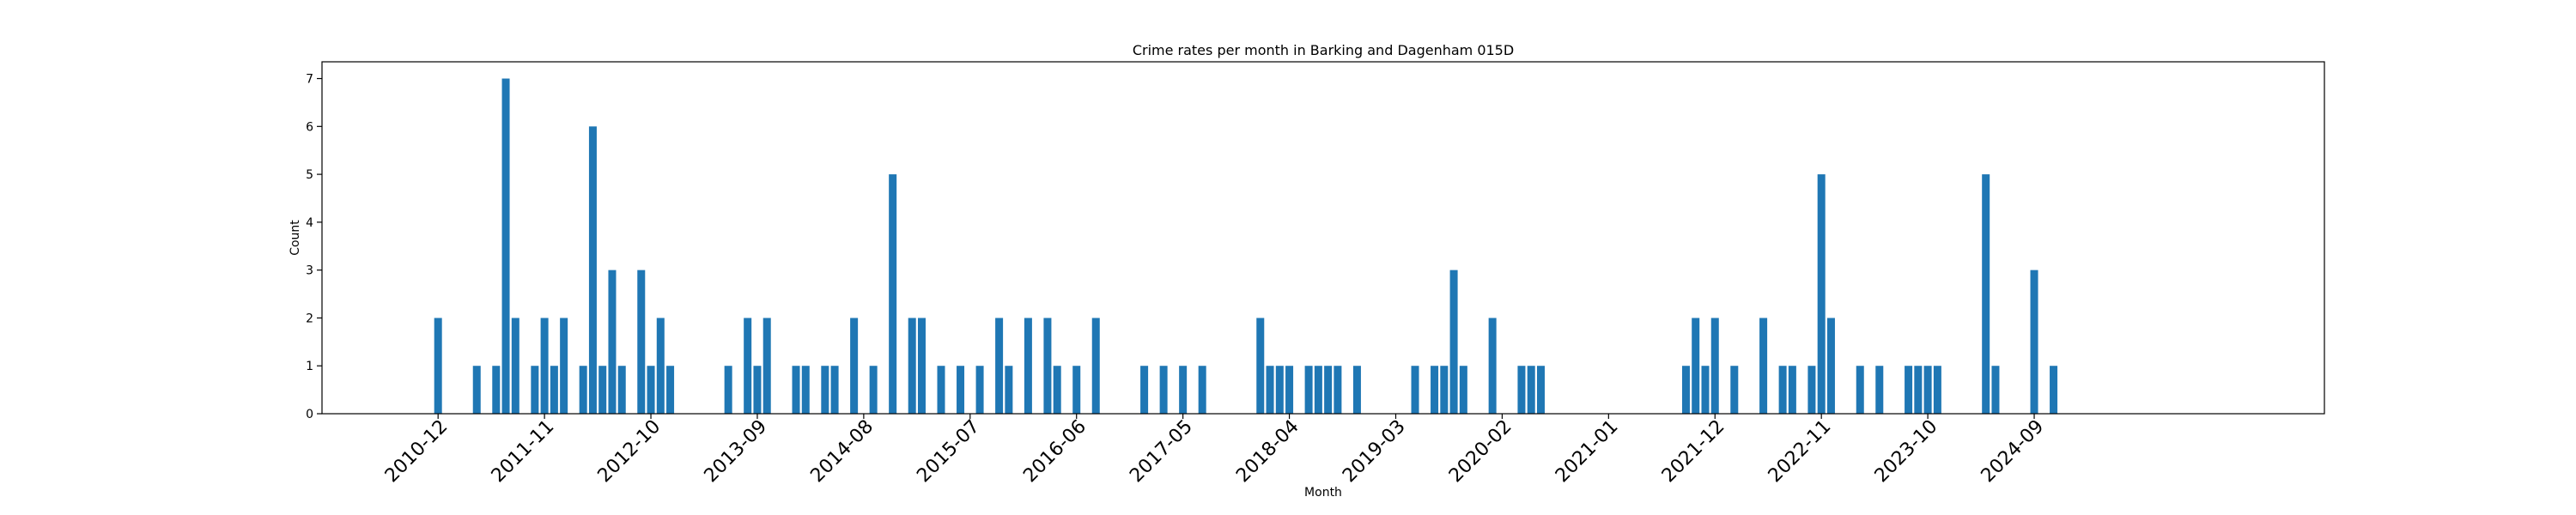 This screenshot has width=2576, height=515. What do you see at coordinates (295, 238) in the screenshot?
I see `y-axis-label: Count` at bounding box center [295, 238].